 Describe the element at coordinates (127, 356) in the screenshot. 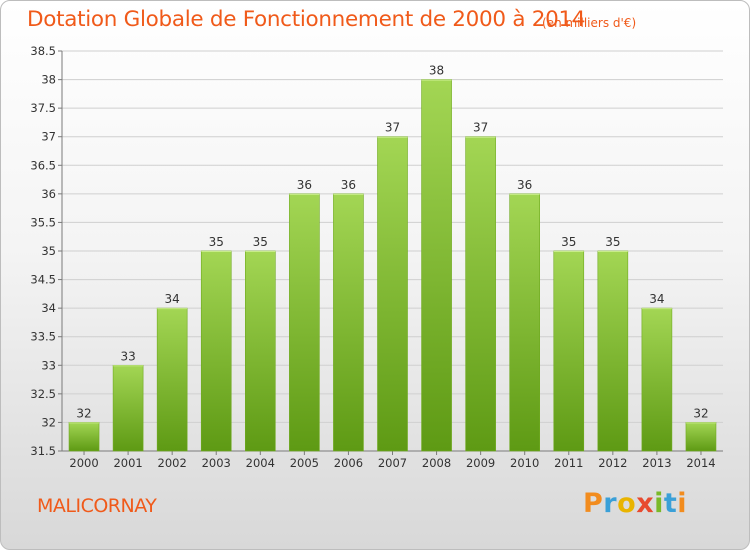

I see `data-label: 33` at that location.